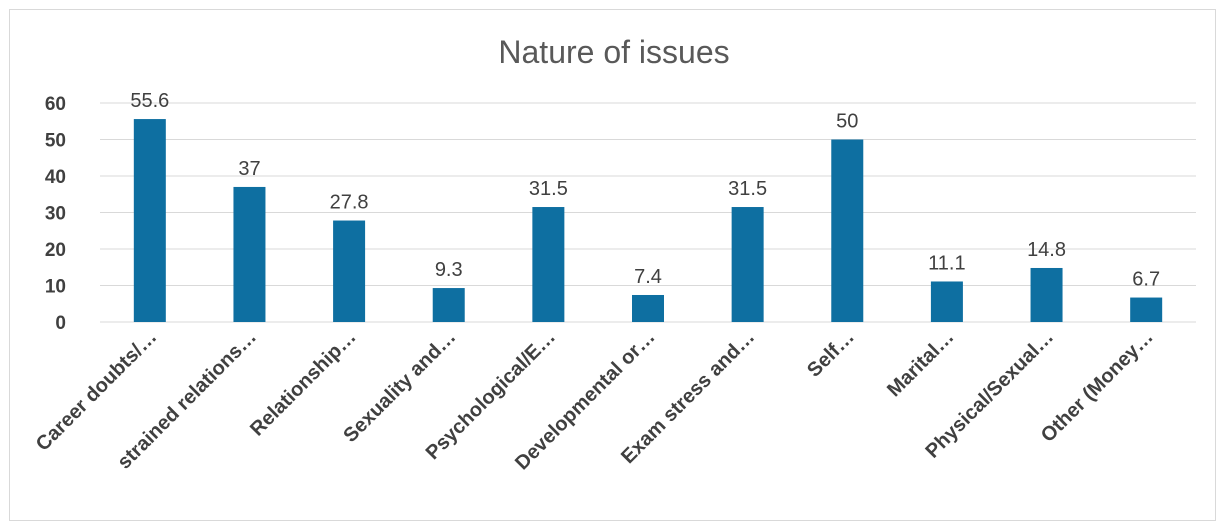  What do you see at coordinates (613, 52) in the screenshot?
I see `chart-title: Nature of issues` at bounding box center [613, 52].